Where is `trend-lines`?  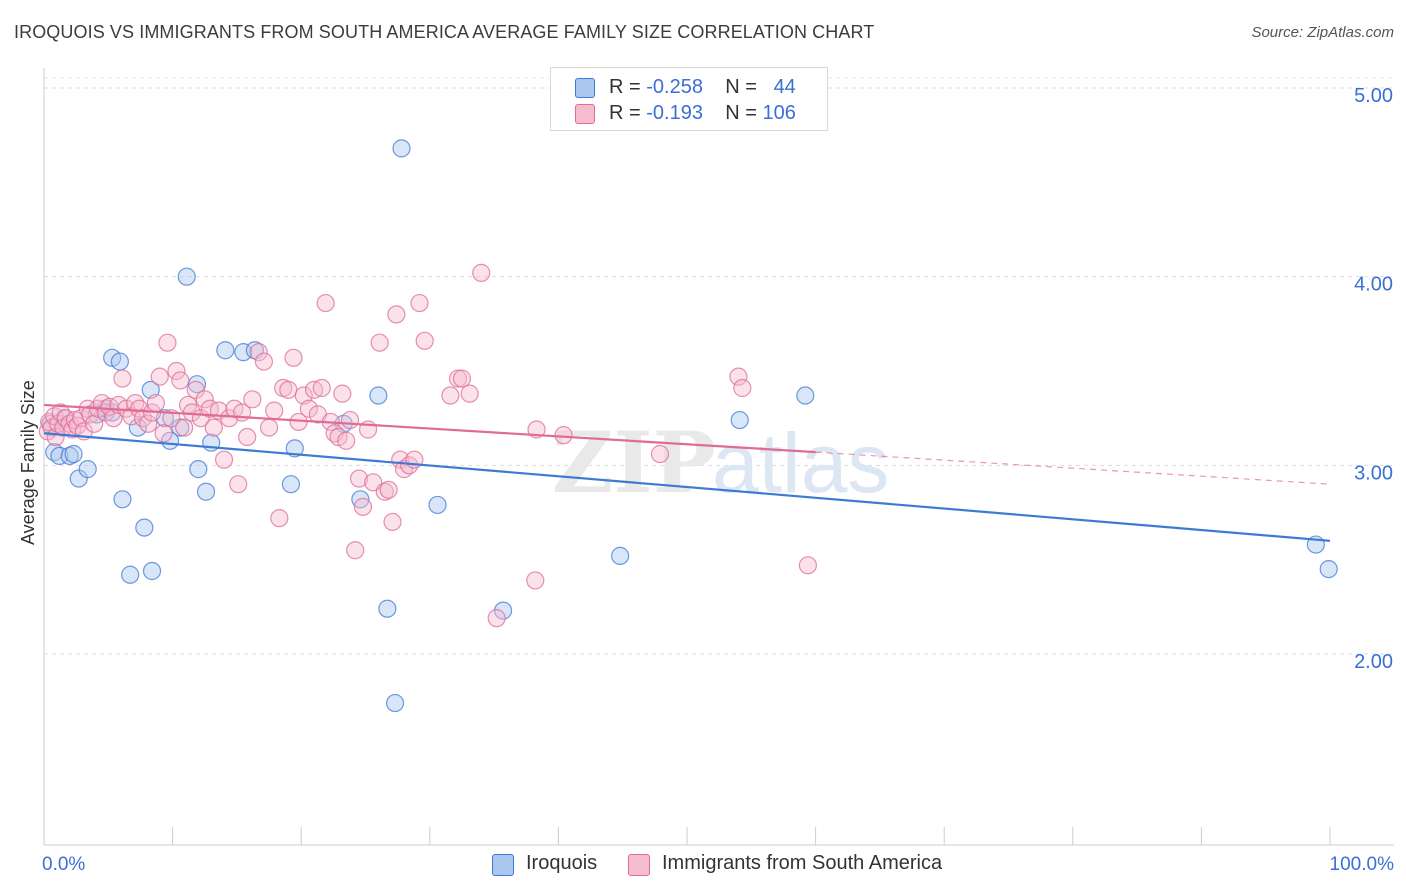
trend-lines is located at coordinates (687, 472).